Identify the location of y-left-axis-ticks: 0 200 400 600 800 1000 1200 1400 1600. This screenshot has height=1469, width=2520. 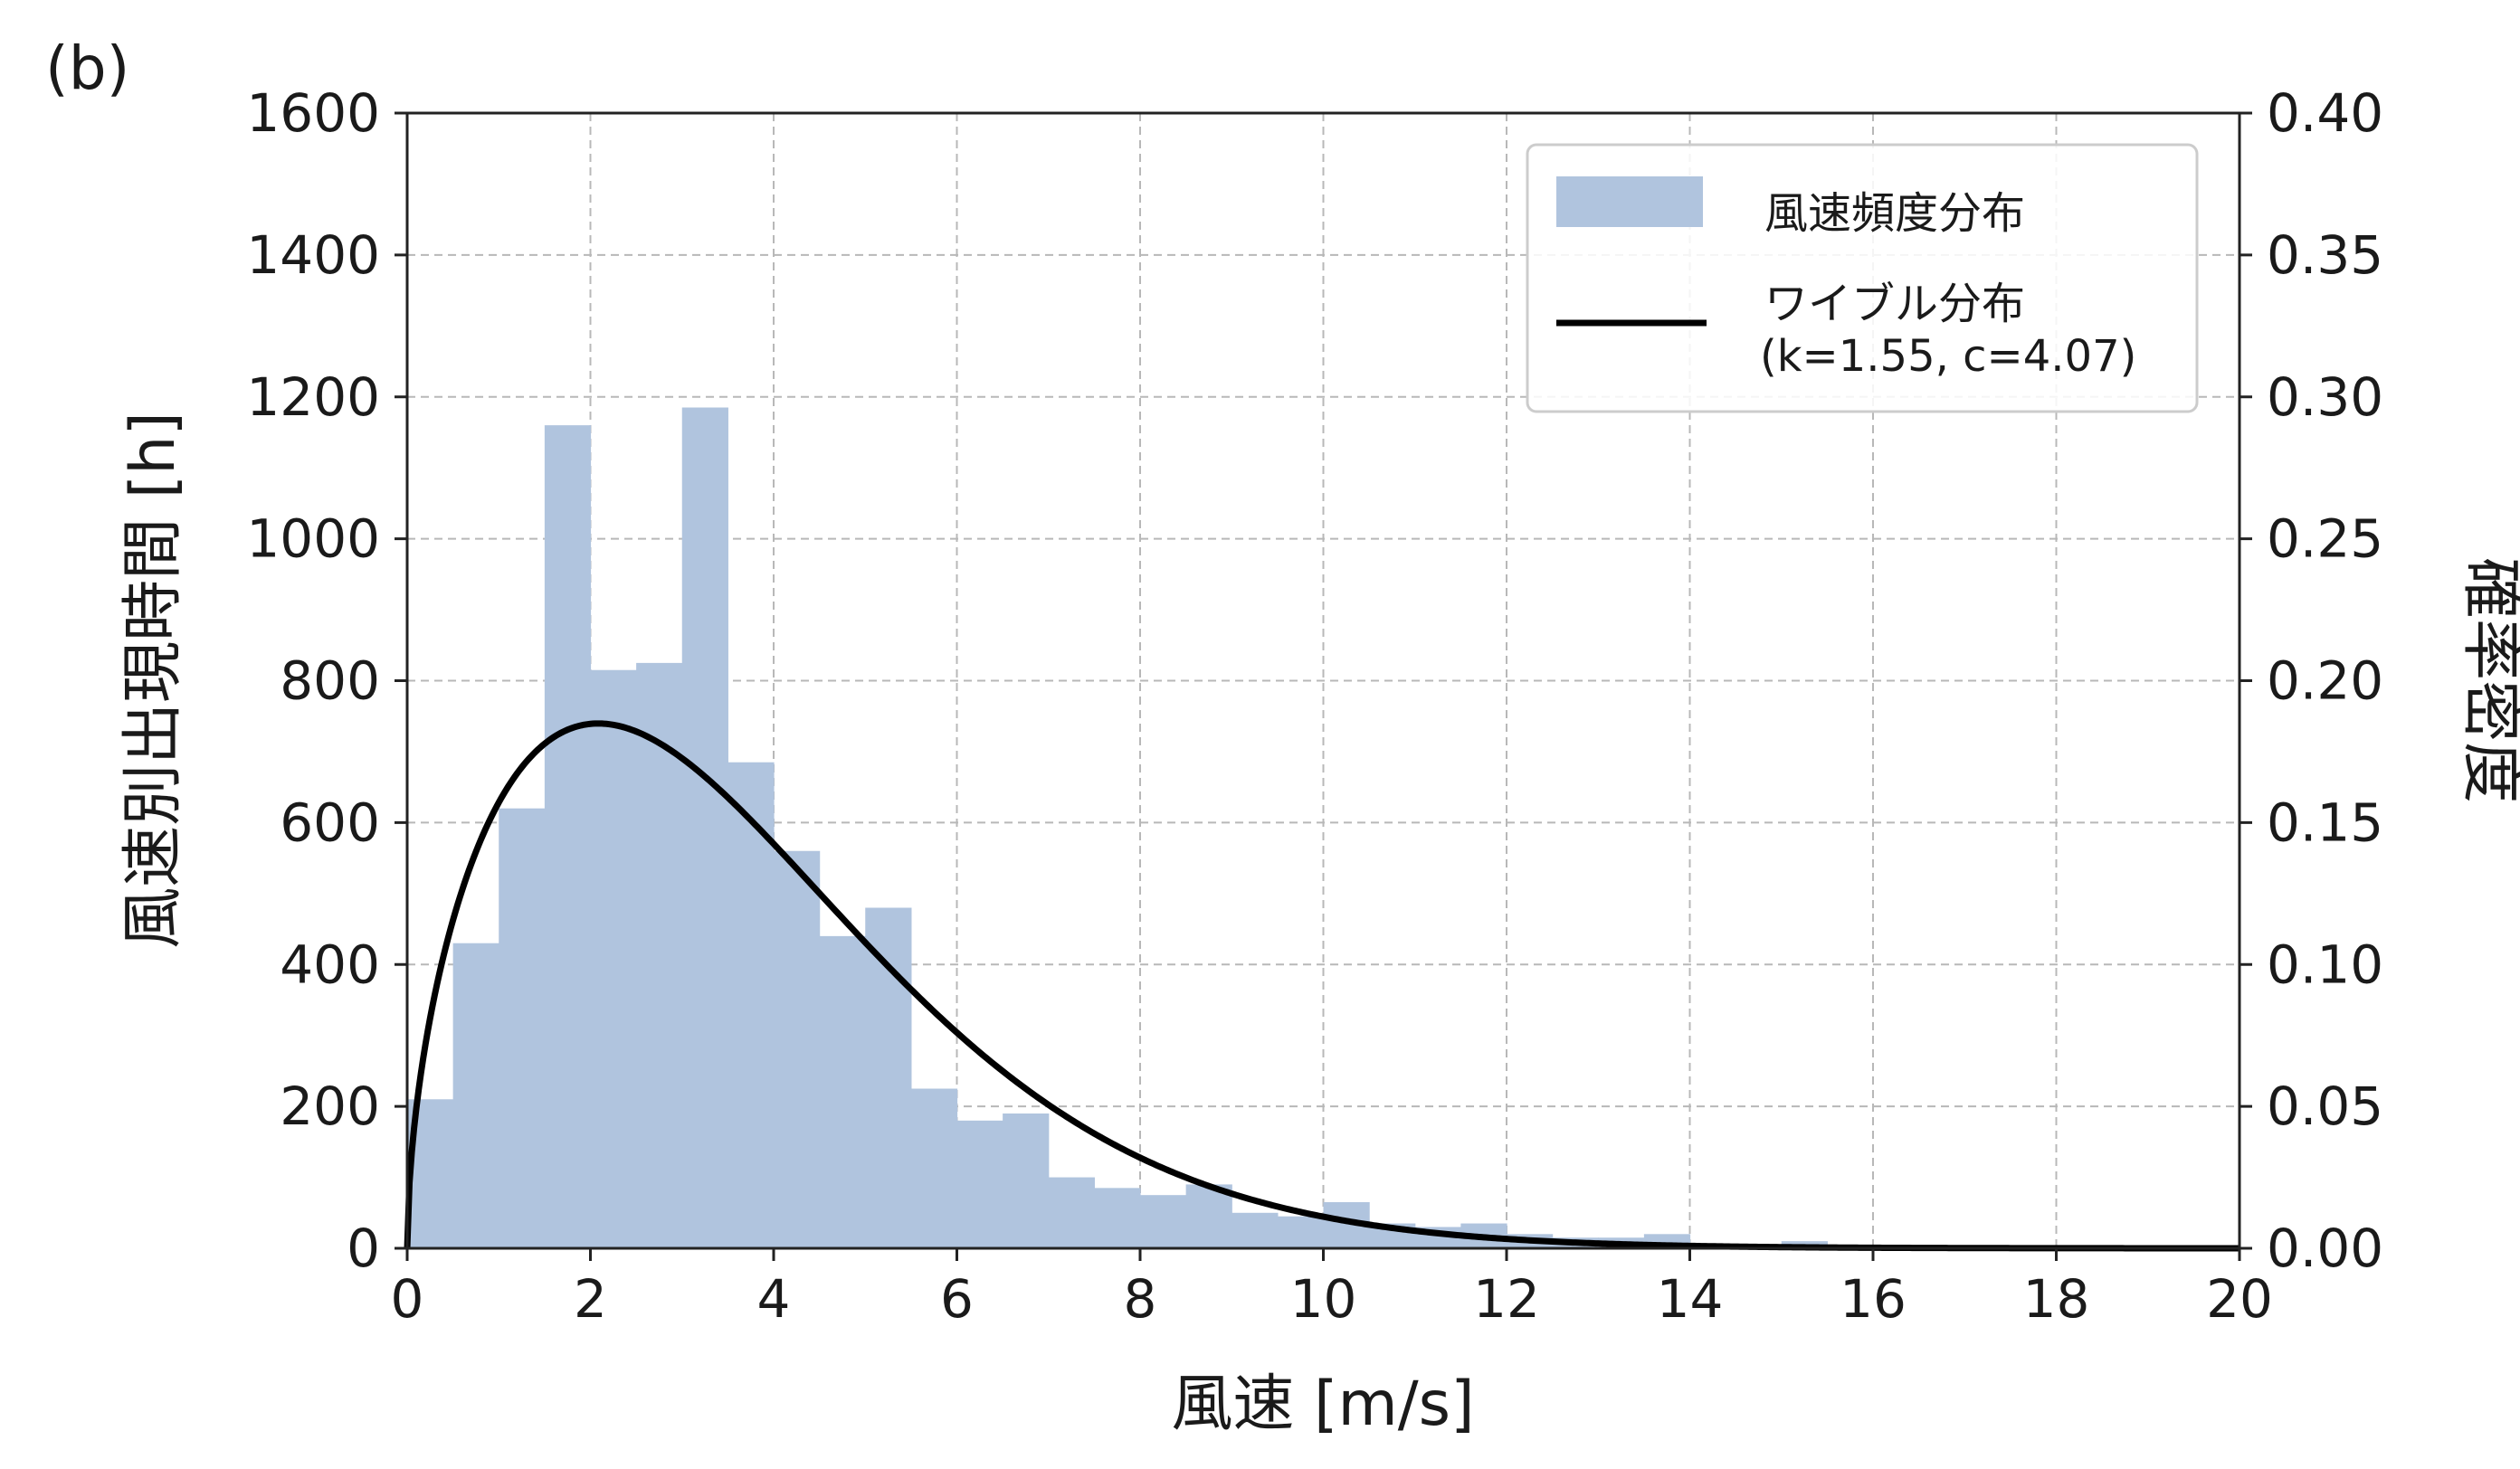
(327, 680).